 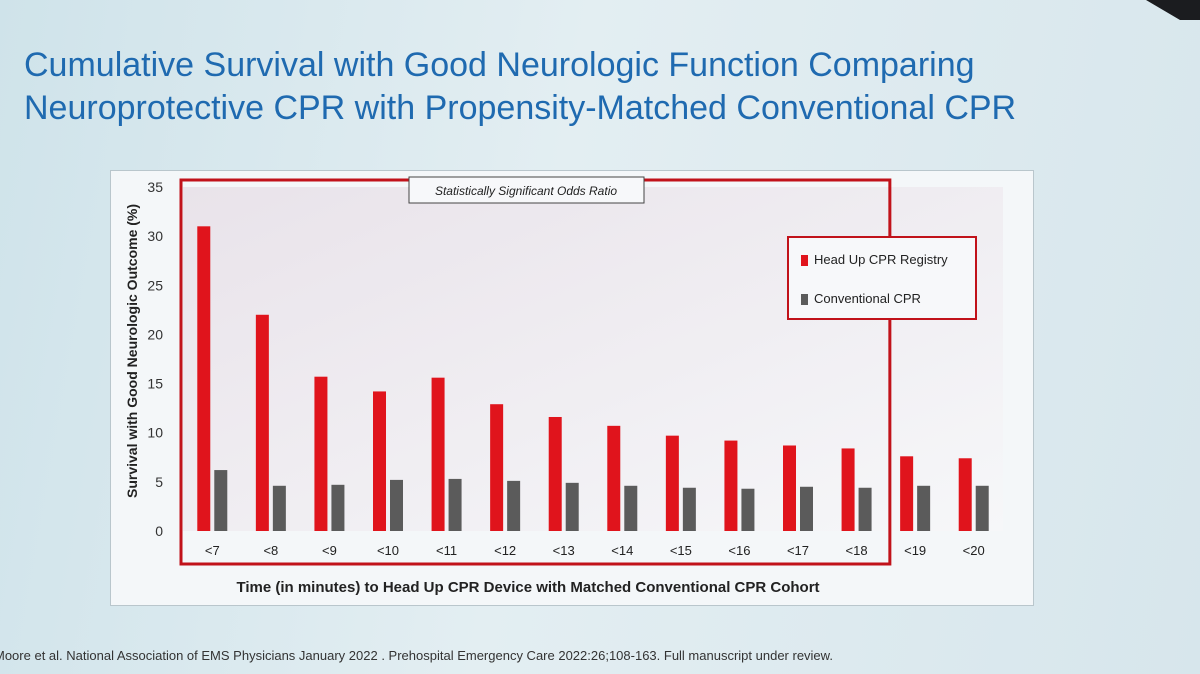 I want to click on x-tick-label: <14, so click(x=622, y=550).